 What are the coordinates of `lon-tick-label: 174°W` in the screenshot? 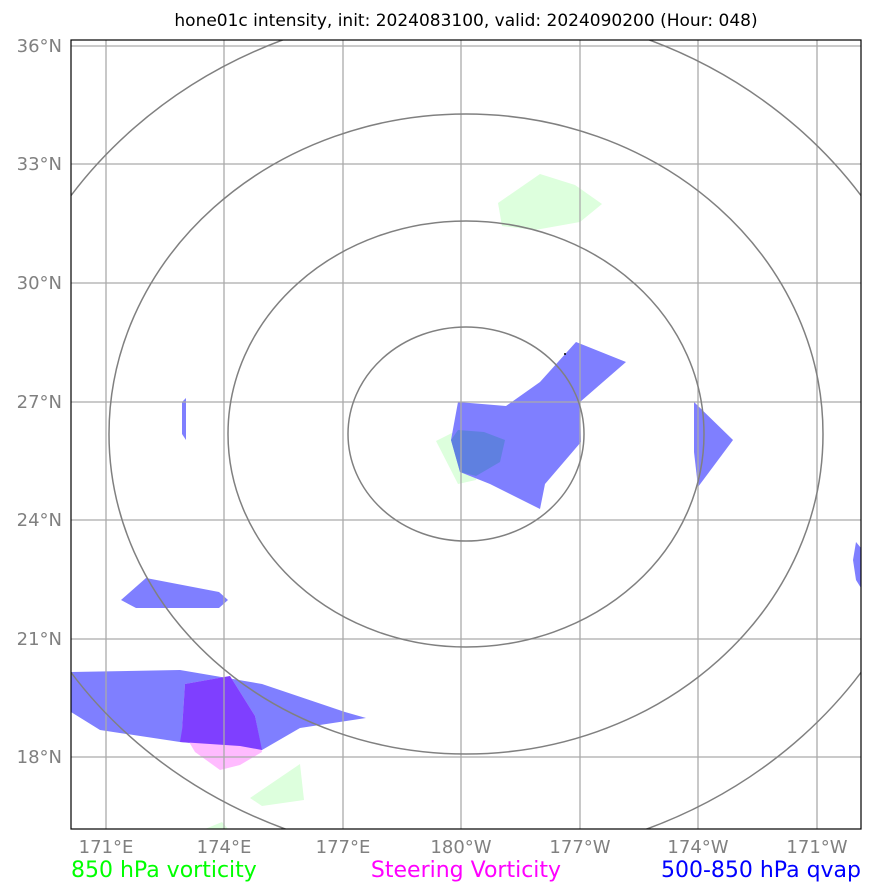 It's located at (697, 847).